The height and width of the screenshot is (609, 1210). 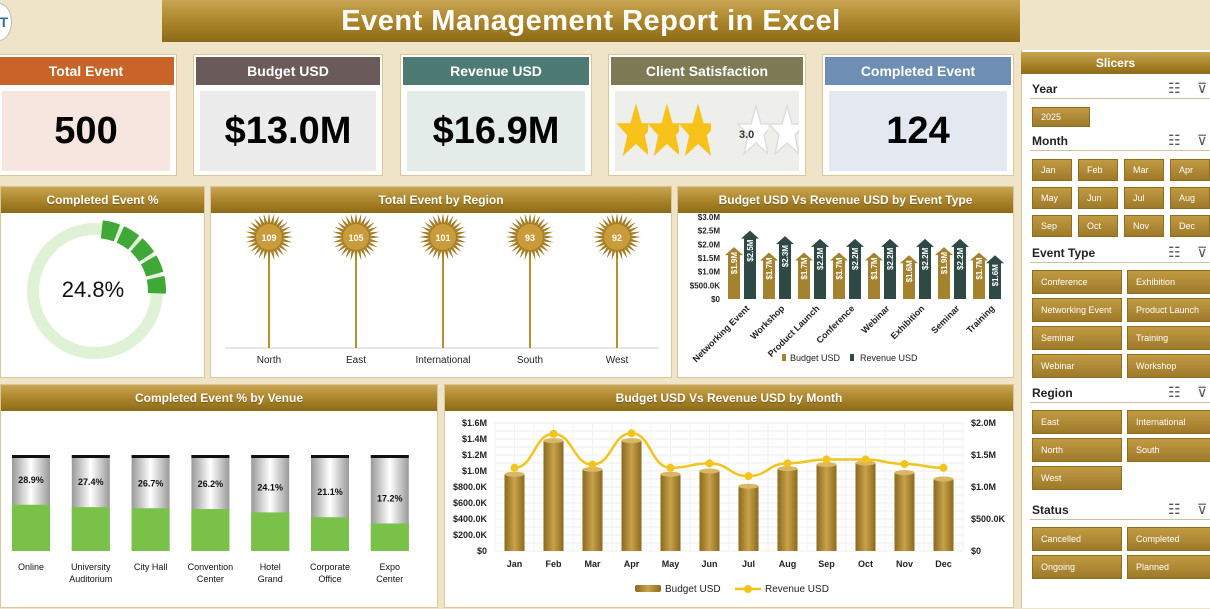 What do you see at coordinates (852, 357) in the screenshot?
I see `legend-swatch-revenue` at bounding box center [852, 357].